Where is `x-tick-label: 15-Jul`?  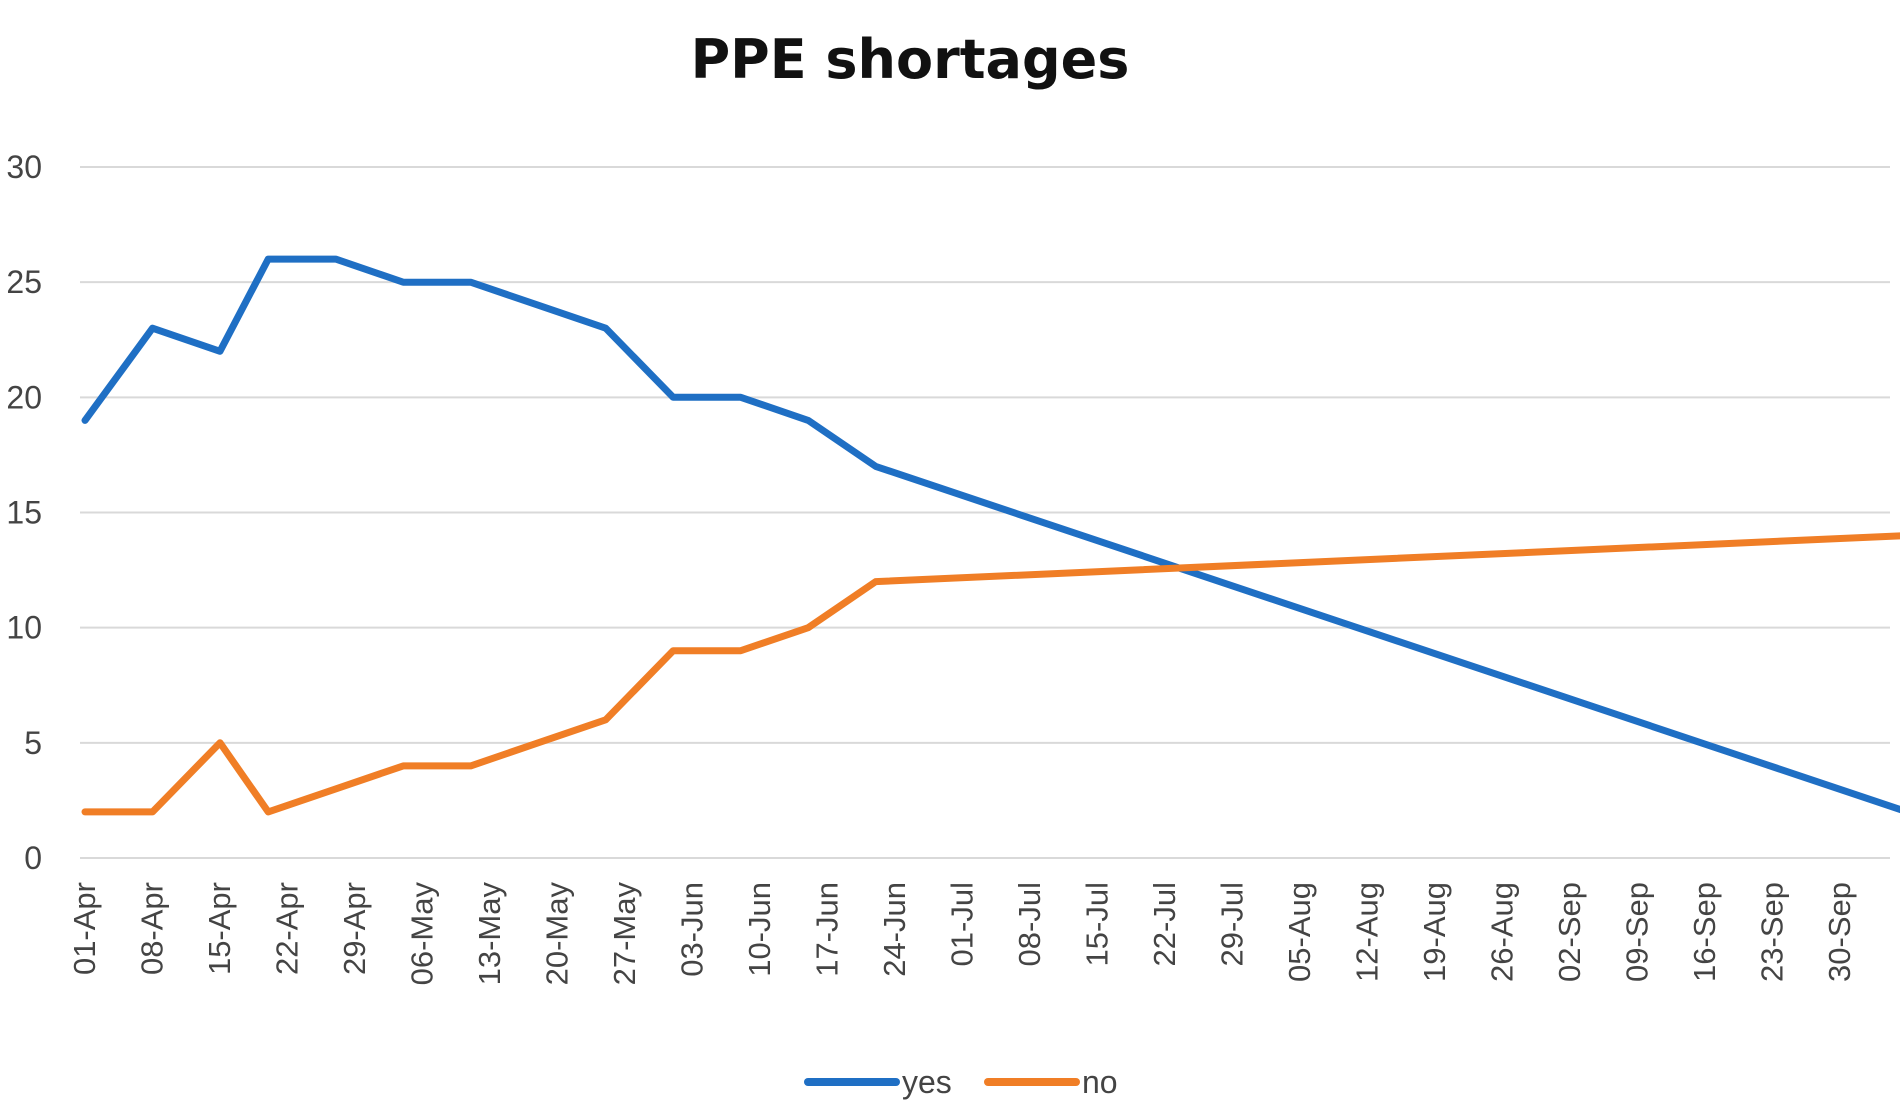 x-tick-label: 15-Jul is located at coordinates (1097, 924).